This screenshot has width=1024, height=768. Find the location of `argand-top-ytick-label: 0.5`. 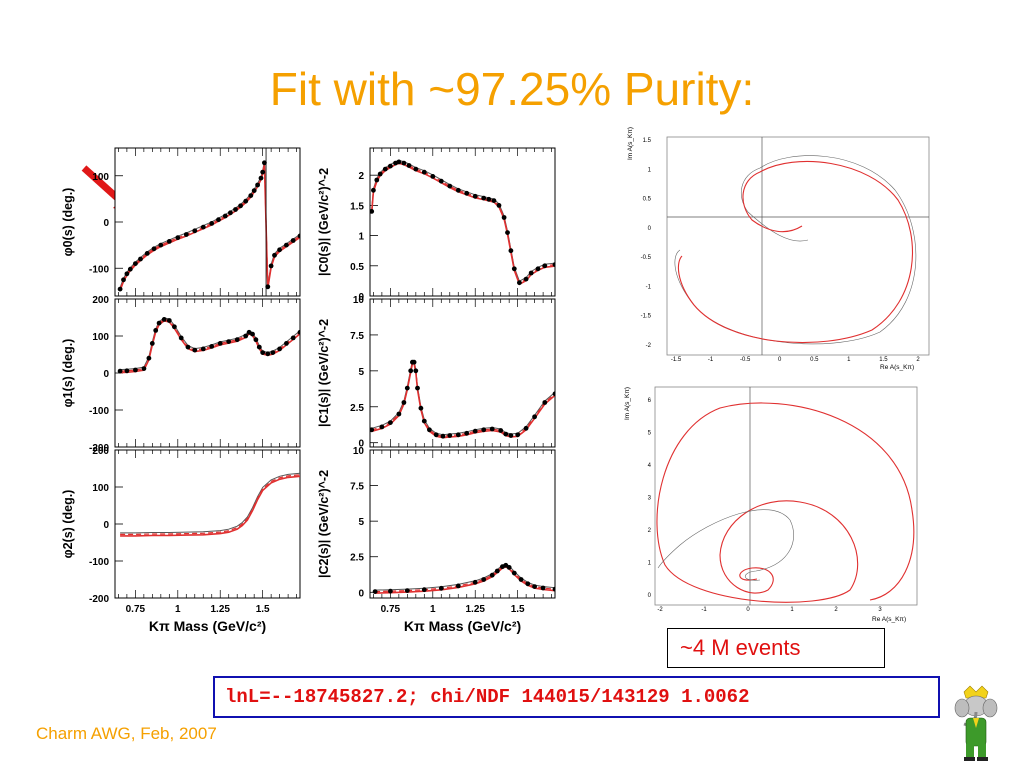

argand-top-ytick-label: 0.5 is located at coordinates (647, 200).